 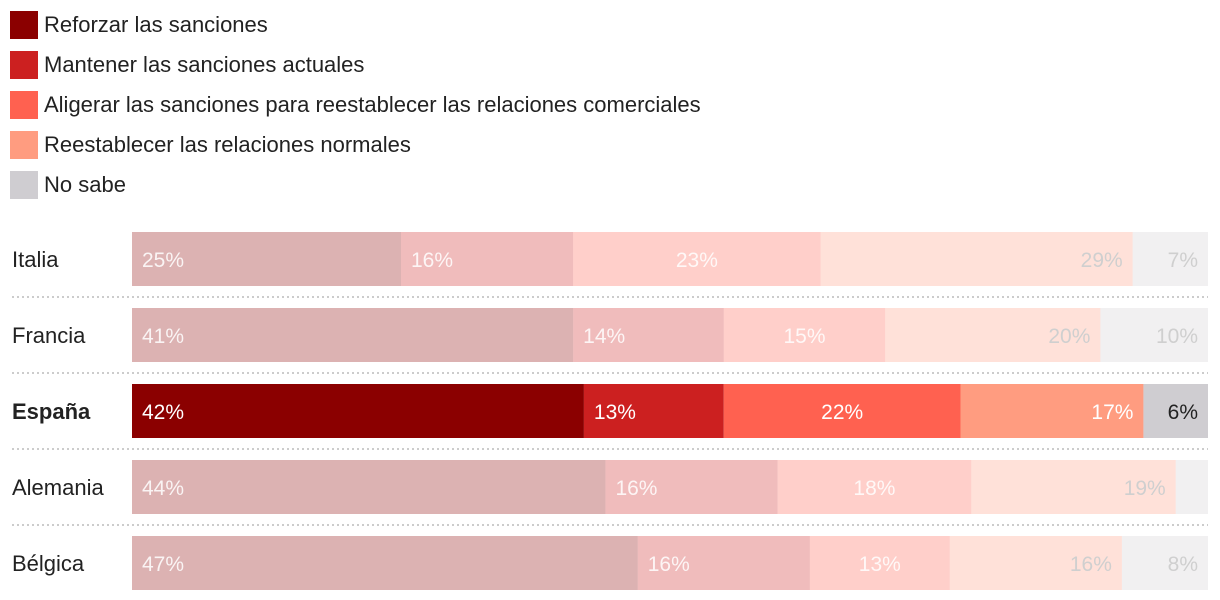 What do you see at coordinates (163, 564) in the screenshot?
I see `data-label: 47%` at bounding box center [163, 564].